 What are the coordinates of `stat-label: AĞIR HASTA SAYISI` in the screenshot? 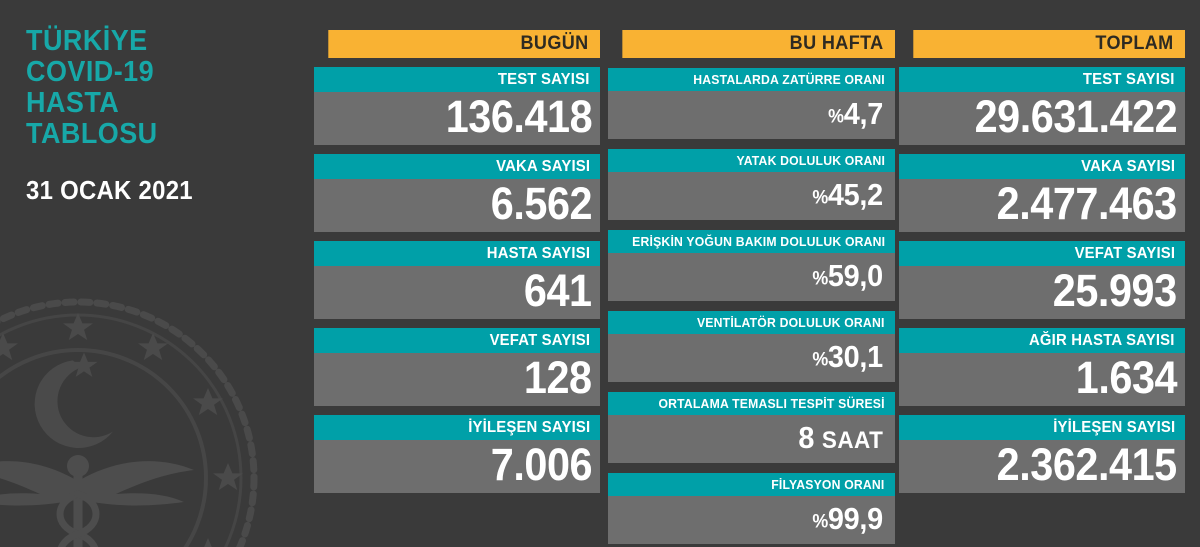 It's located at (1042, 340).